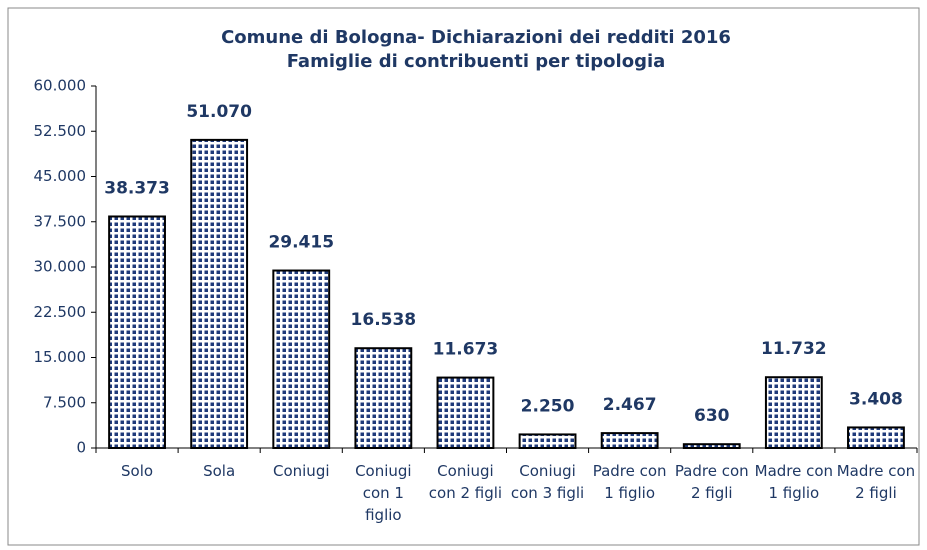  I want to click on chart-subtitle: Famiglie di contribuenti per tipologia, so click(476, 61).